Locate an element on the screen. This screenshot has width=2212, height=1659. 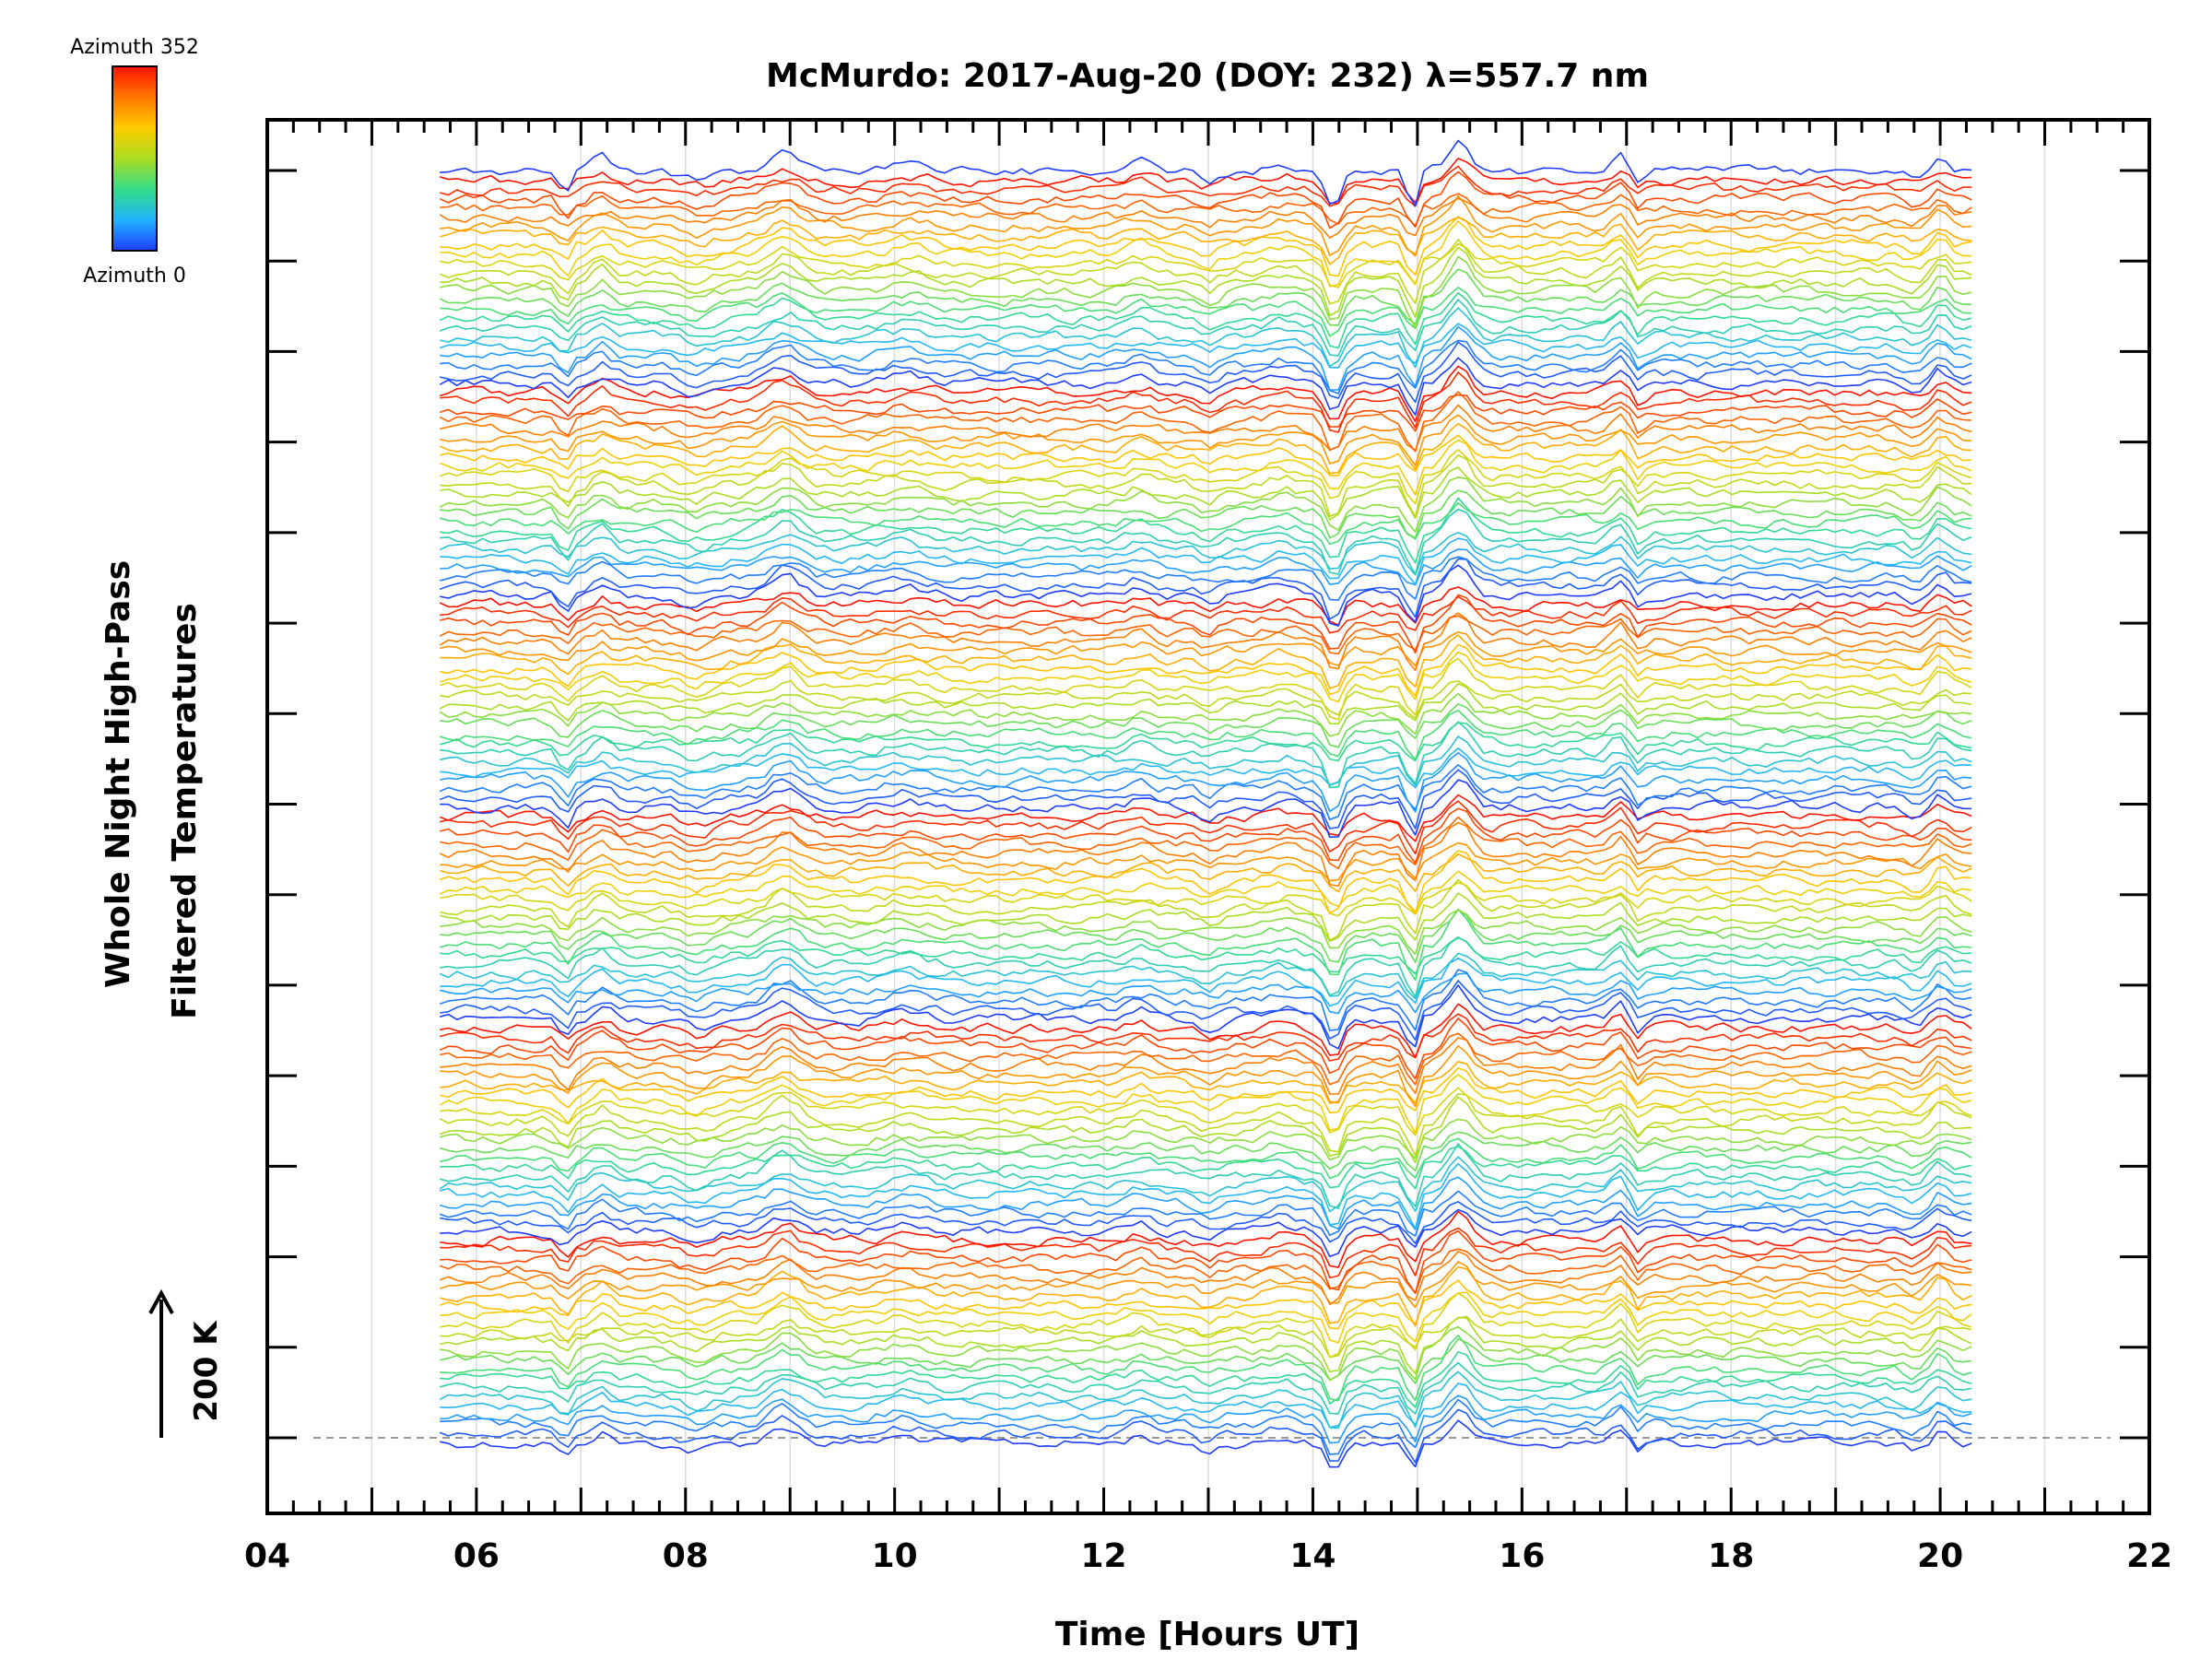
colorbar-bottom-label: Azimuth 0 is located at coordinates (134, 276).